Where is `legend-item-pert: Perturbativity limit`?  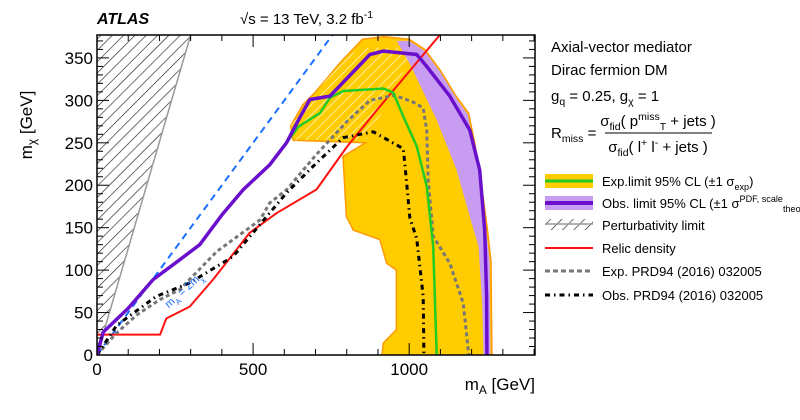
legend-item-pert: Perturbativity limit is located at coordinates (625, 225).